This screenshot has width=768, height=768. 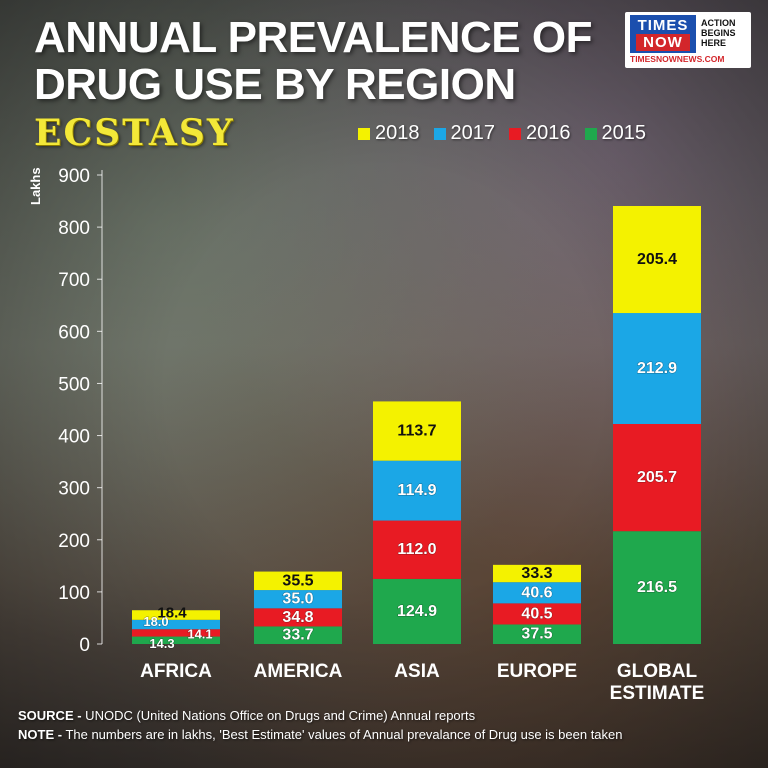 I want to click on x-category-label-2-0: ASIA, so click(x=417, y=671).